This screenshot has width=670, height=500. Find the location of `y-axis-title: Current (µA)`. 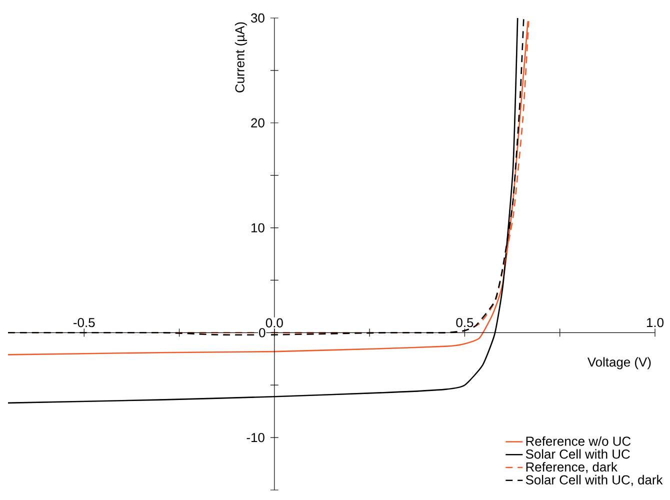

y-axis-title: Current (µA) is located at coordinates (240, 57).